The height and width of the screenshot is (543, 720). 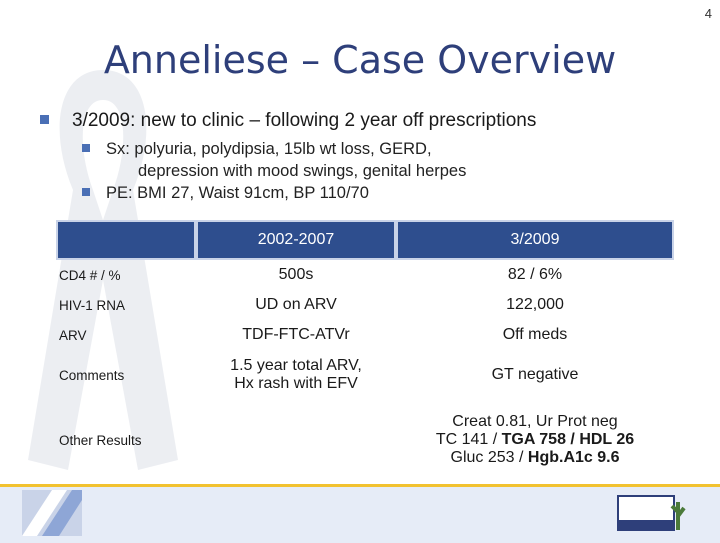 I want to click on aetc-logo, so click(x=651, y=513).